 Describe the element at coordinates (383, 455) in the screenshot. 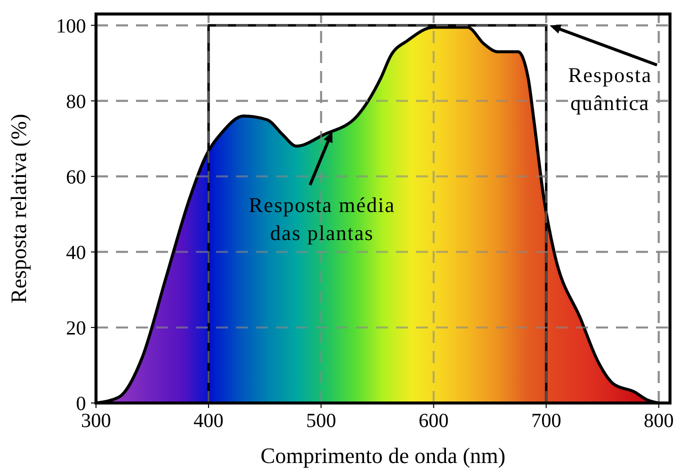

I see `x-axis-title: Comprimento de onda (nm)` at that location.